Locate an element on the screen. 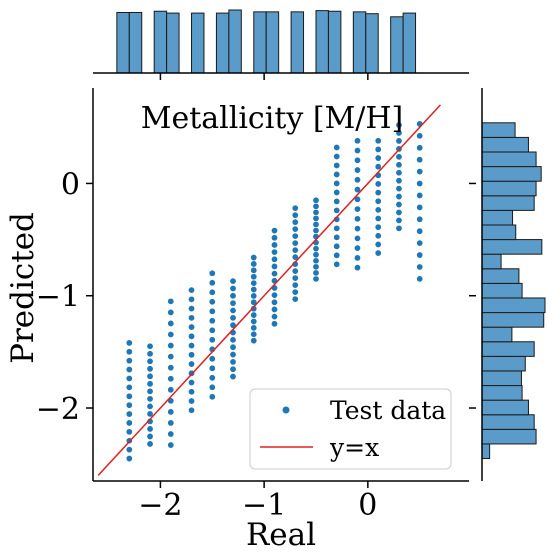  x-axis-label: Real is located at coordinates (281, 535).